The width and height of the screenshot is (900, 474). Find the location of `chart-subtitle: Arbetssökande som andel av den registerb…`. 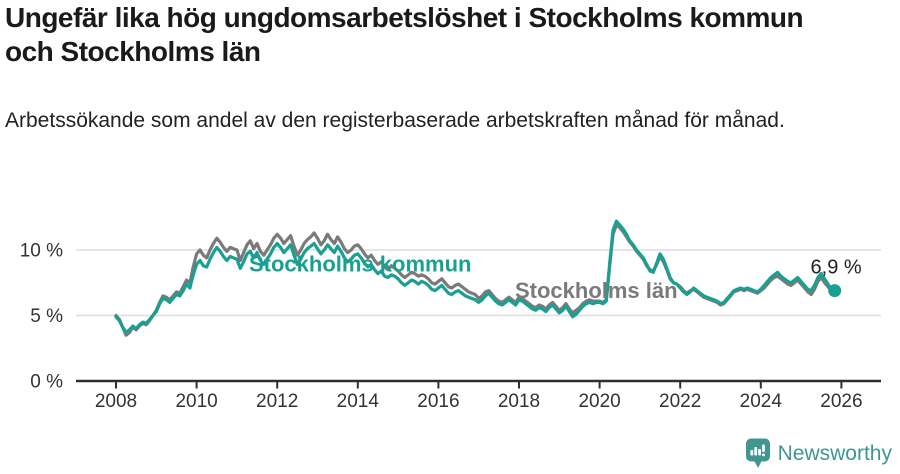

chart-subtitle: Arbetssökande som andel av den registerb… is located at coordinates (395, 120).